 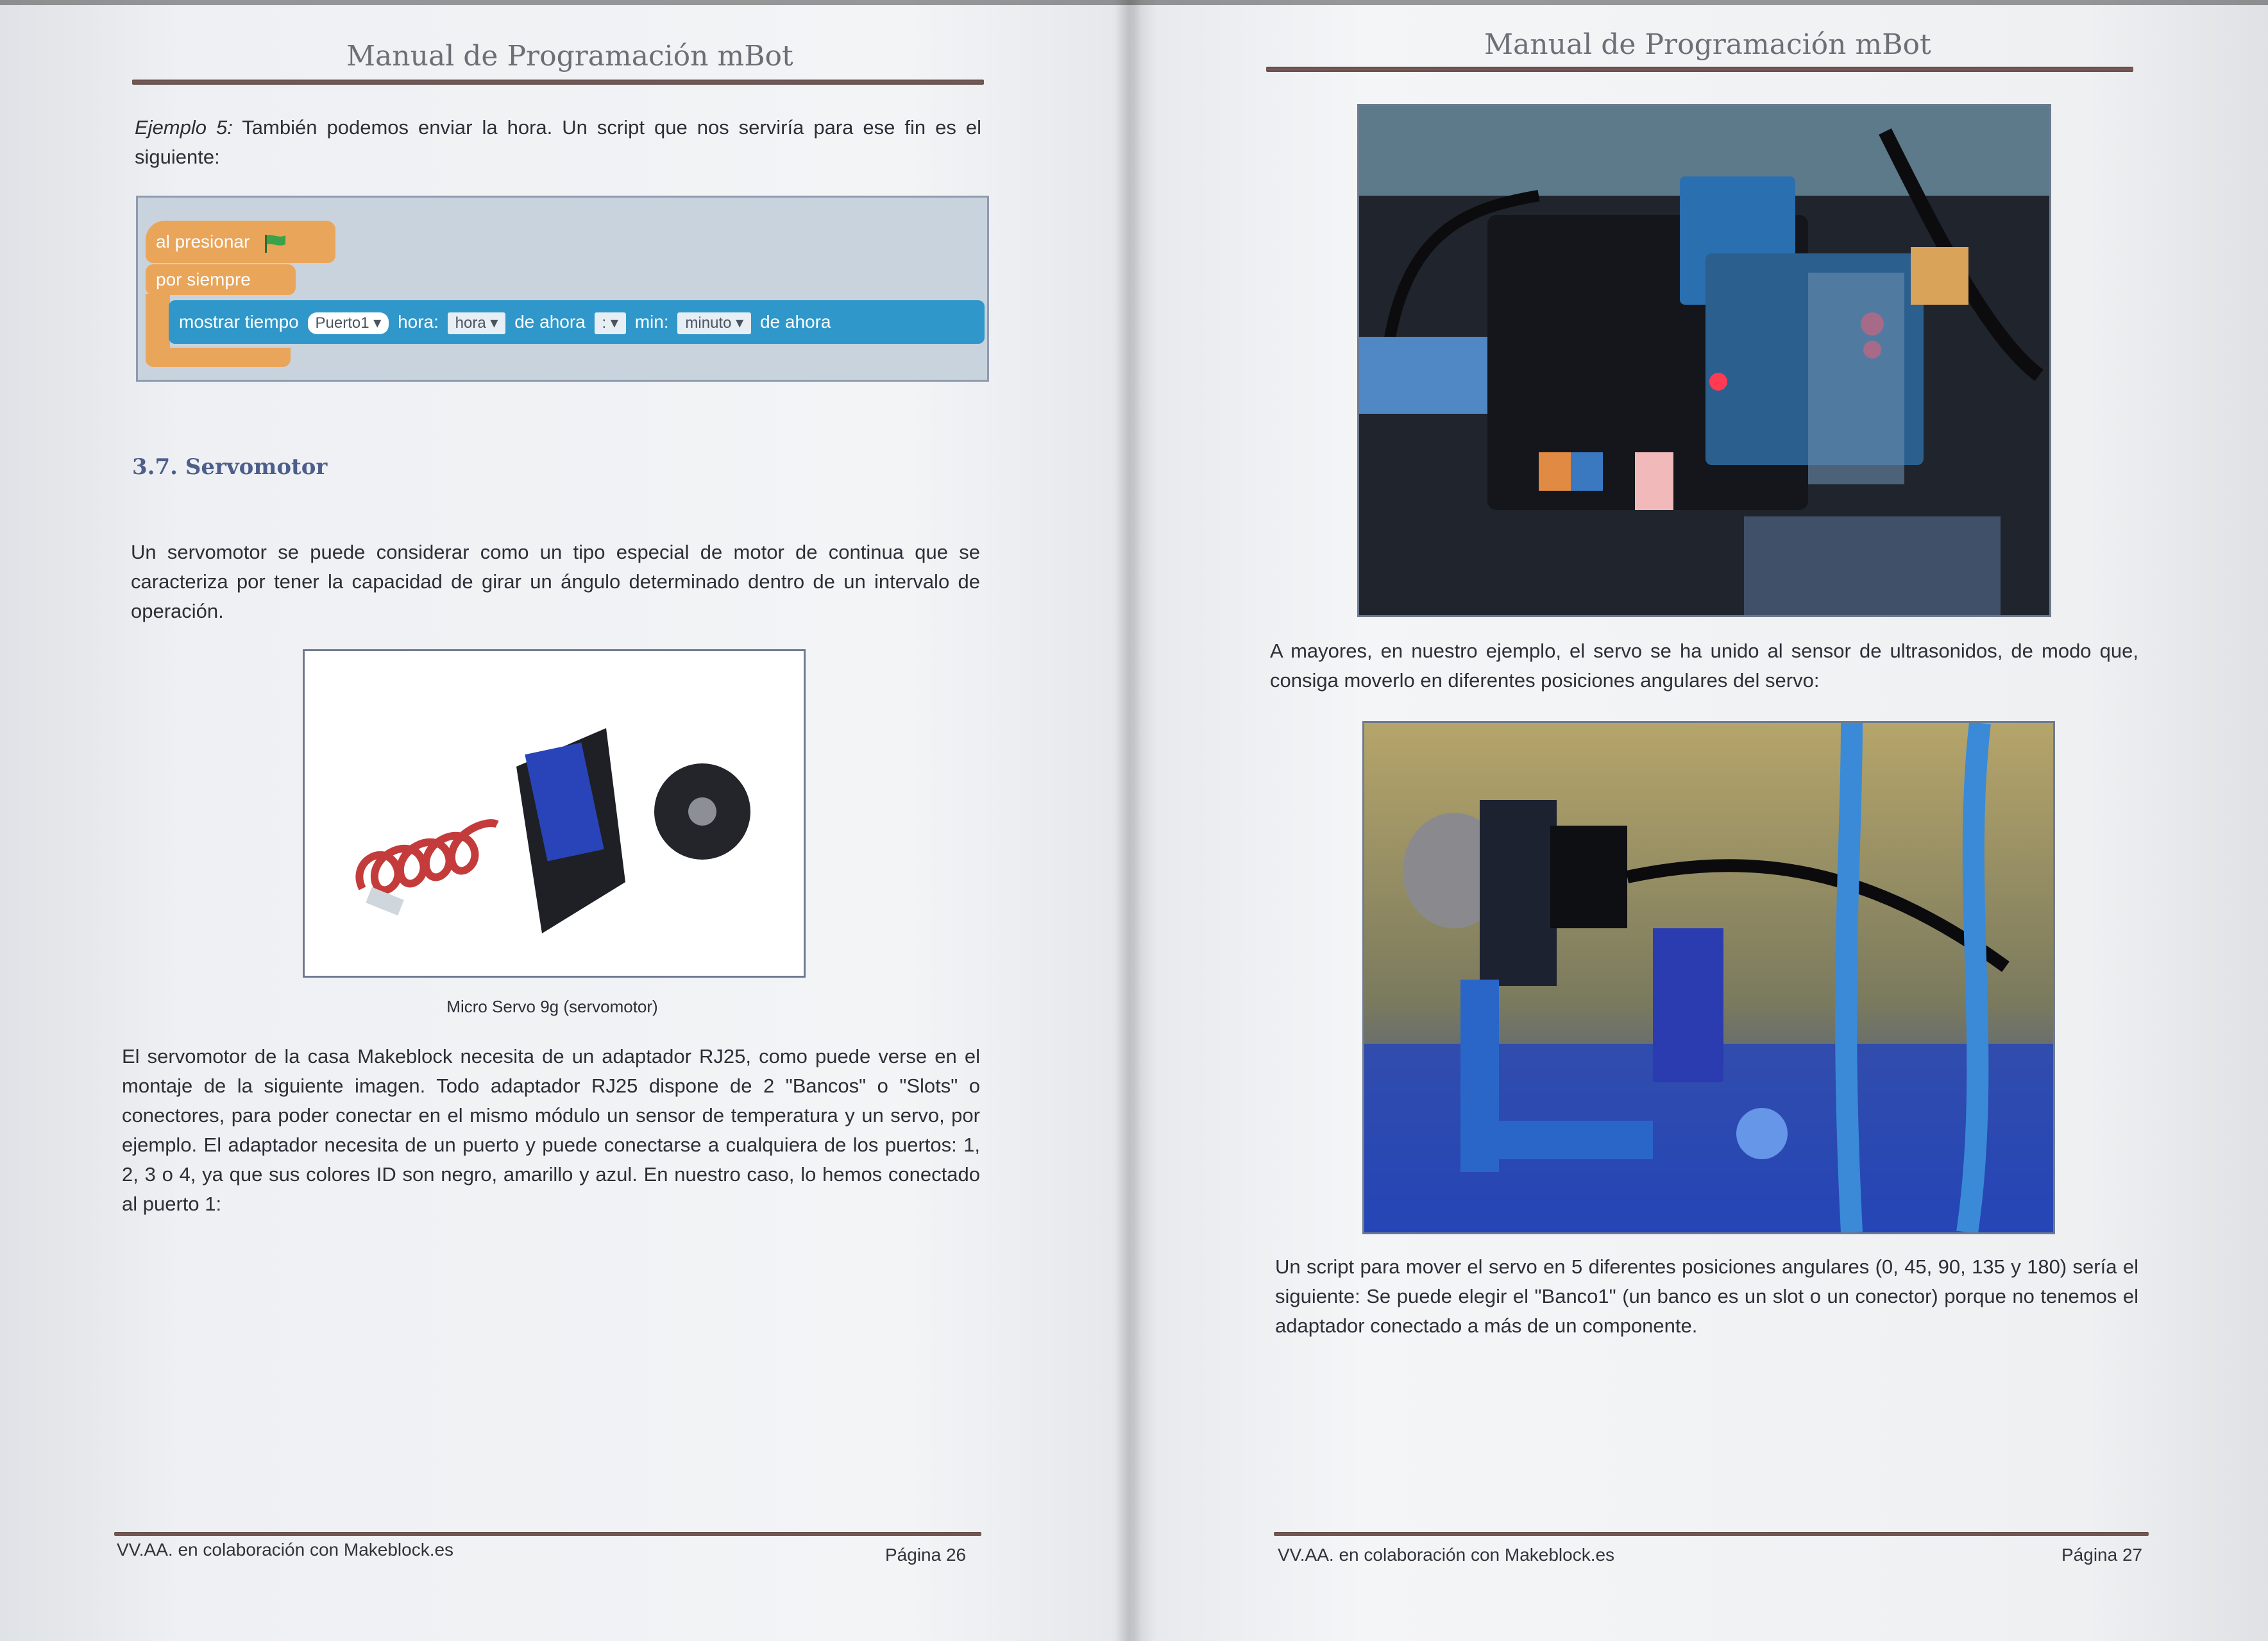 What do you see at coordinates (552, 1006) in the screenshot?
I see `figure-caption: Micro Servo 9g (servomotor)` at bounding box center [552, 1006].